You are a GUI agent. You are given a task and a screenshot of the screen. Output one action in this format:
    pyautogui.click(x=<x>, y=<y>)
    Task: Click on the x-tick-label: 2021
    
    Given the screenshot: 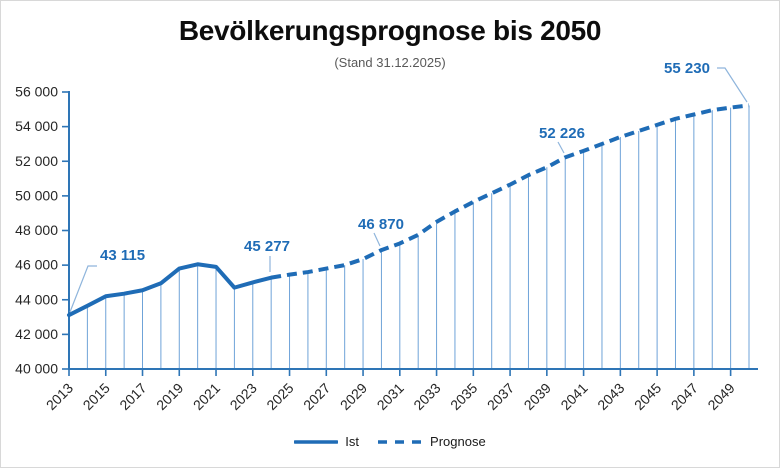 What is the action you would take?
    pyautogui.click(x=206, y=396)
    